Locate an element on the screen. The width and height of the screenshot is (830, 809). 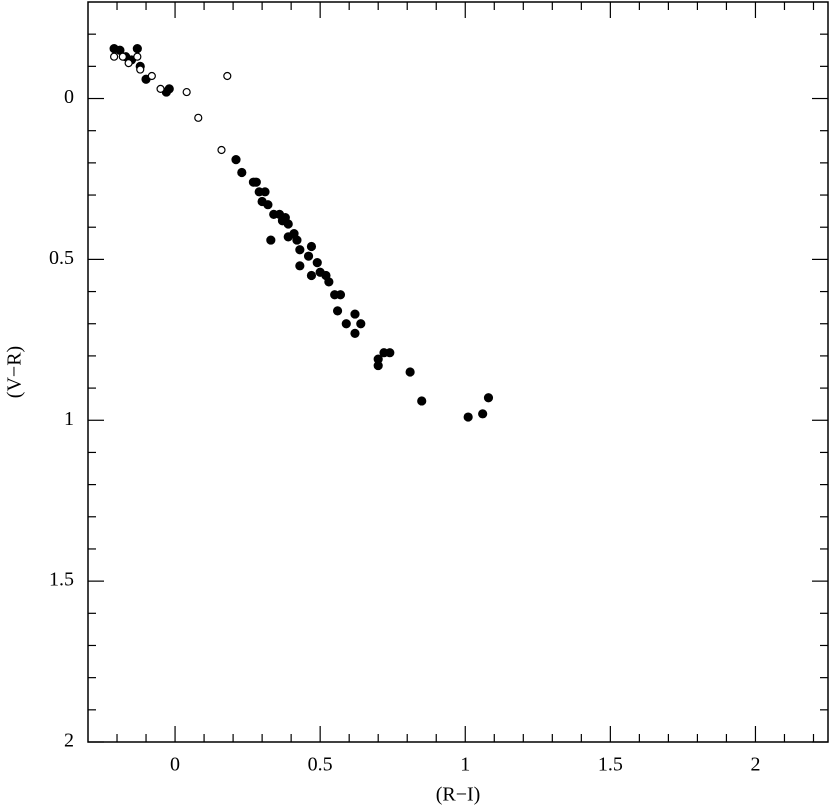
x-tick-label: 1.5 is located at coordinates (610, 765).